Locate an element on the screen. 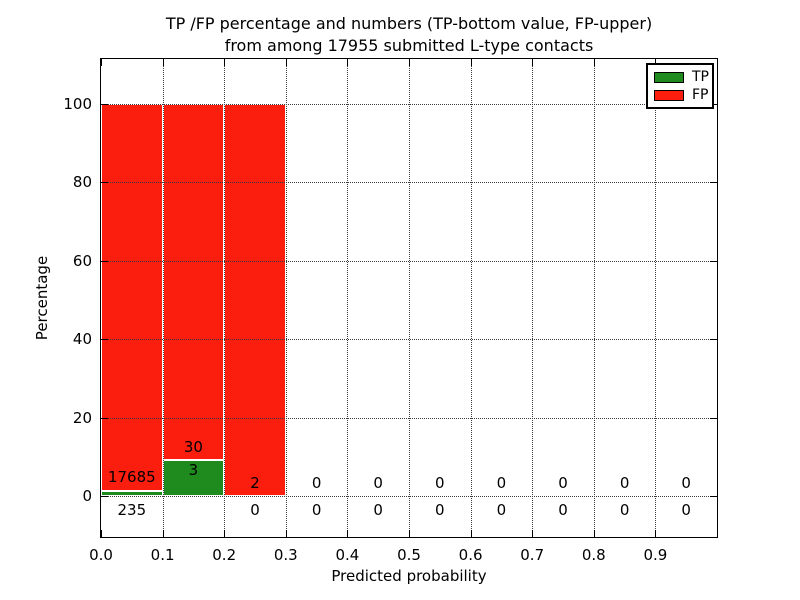 The image size is (800, 600). fp-count-label-2: 2 is located at coordinates (255, 482).